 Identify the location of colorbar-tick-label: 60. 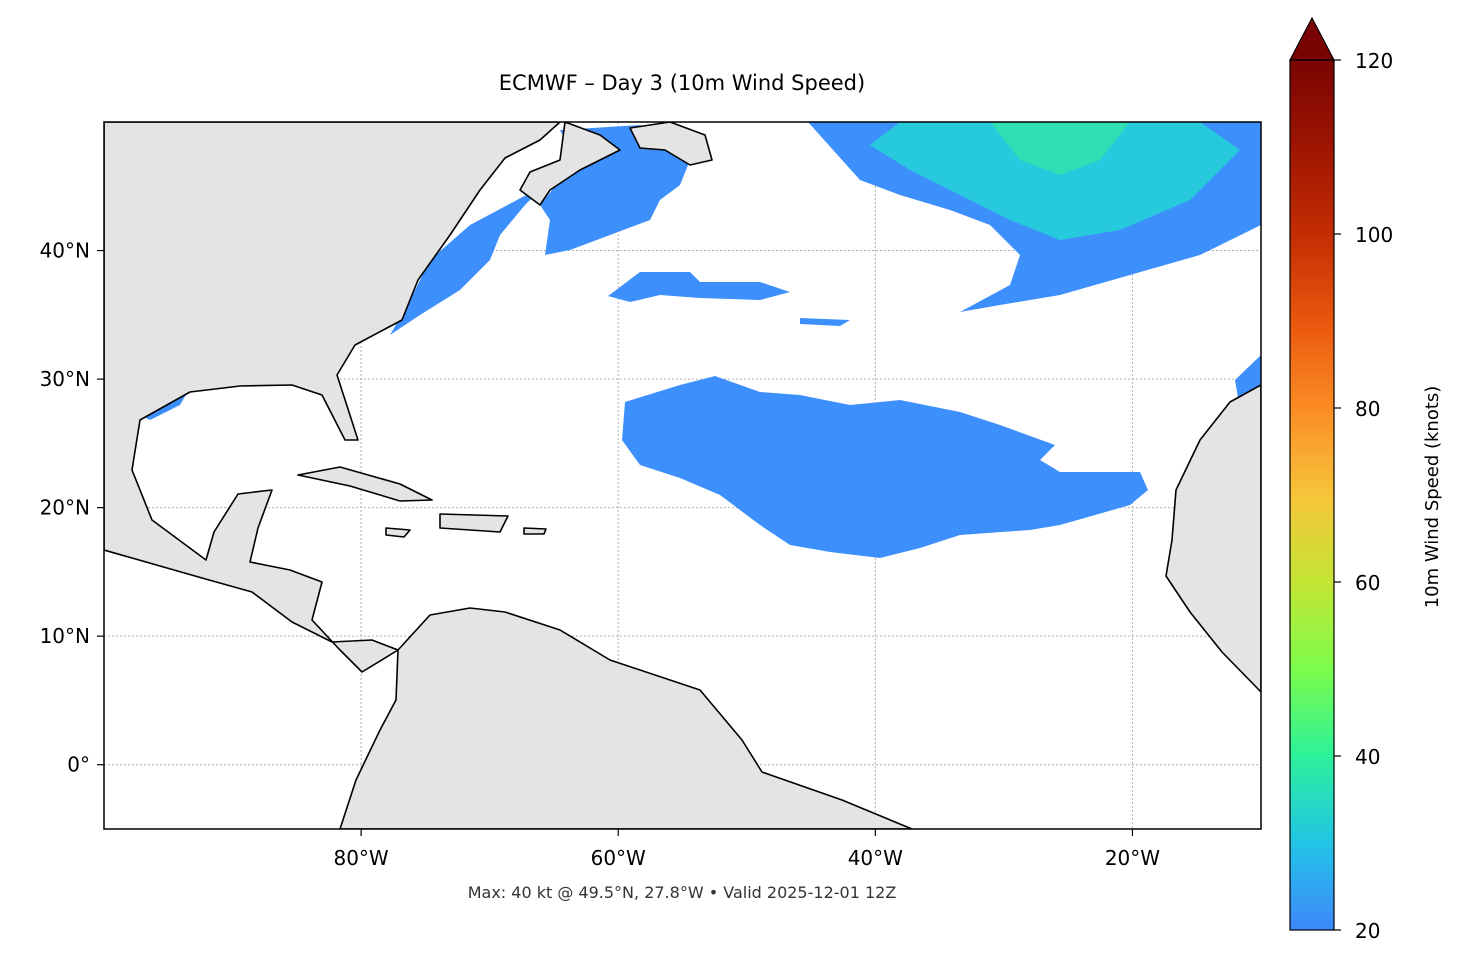
(1367, 583).